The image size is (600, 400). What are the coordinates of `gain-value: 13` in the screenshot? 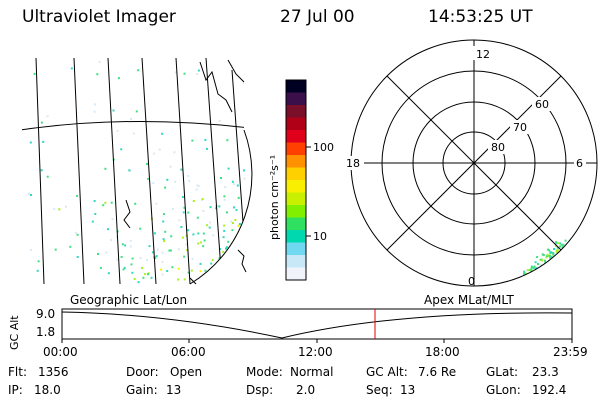 It's located at (174, 390).